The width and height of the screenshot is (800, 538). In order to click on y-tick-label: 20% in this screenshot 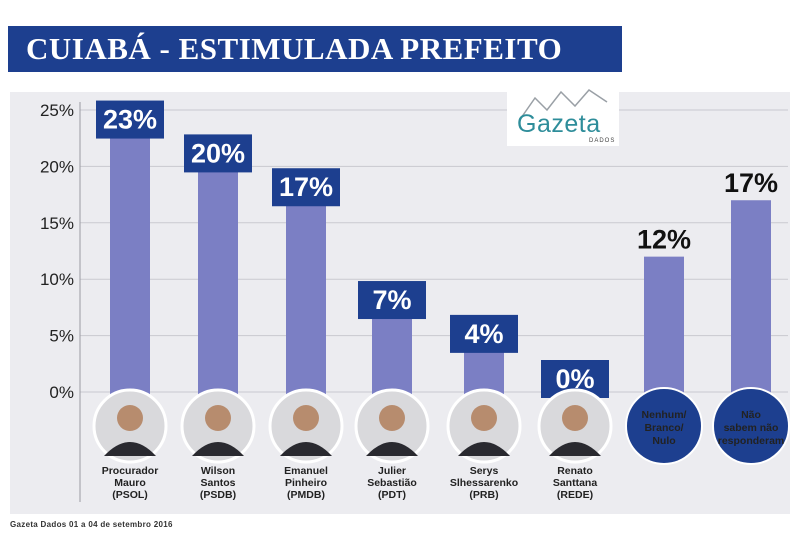, I will do `click(57, 166)`.